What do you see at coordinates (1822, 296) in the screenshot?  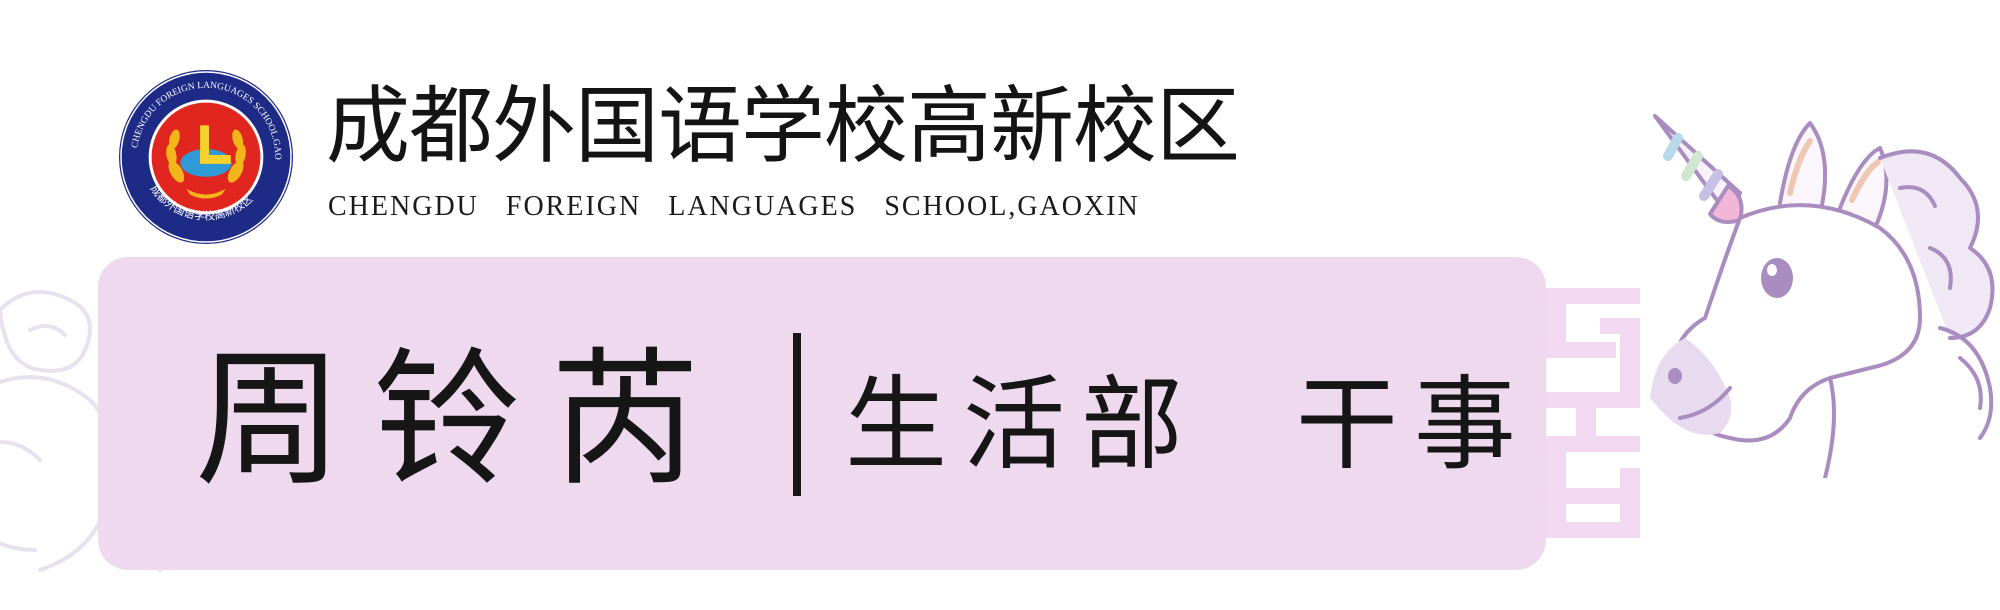 I see `unicorn-icon` at bounding box center [1822, 296].